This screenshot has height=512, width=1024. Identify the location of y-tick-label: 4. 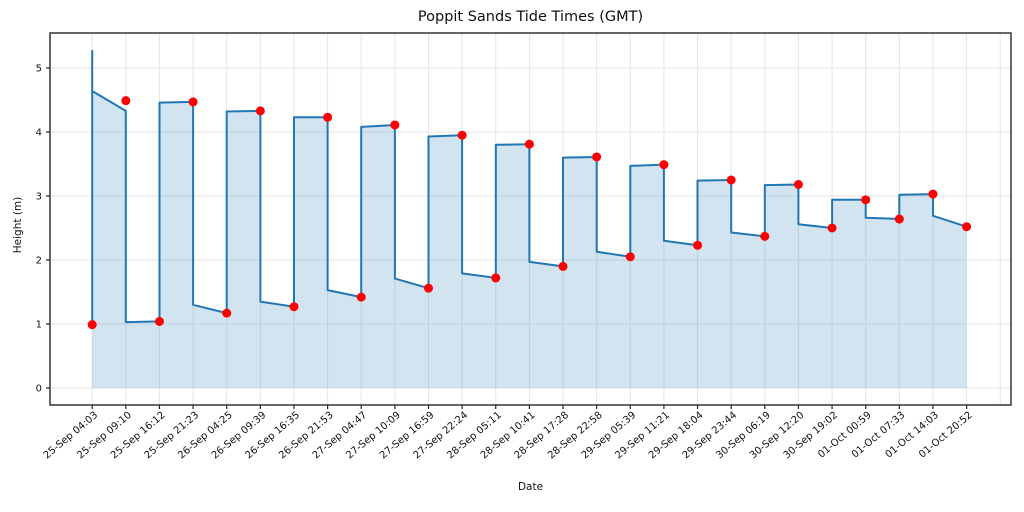
(39, 133).